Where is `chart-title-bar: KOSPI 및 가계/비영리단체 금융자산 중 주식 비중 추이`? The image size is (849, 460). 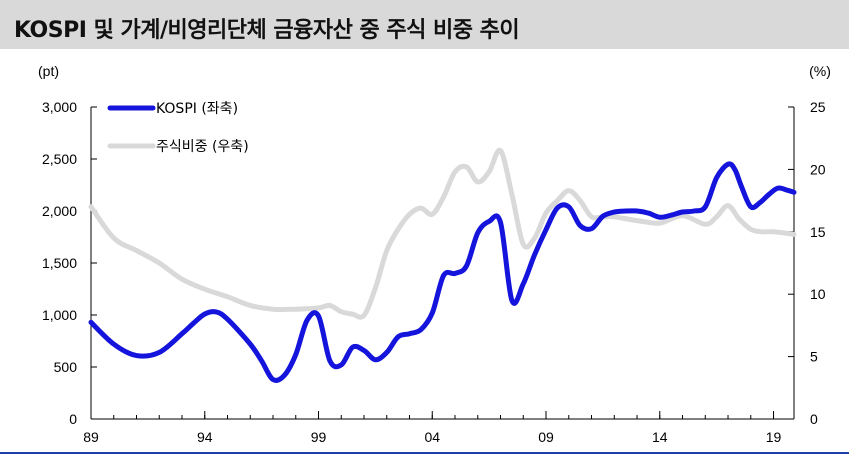
chart-title-bar: KOSPI 및 가계/비영리단체 금융자산 중 주식 비중 추이 is located at coordinates (424, 24).